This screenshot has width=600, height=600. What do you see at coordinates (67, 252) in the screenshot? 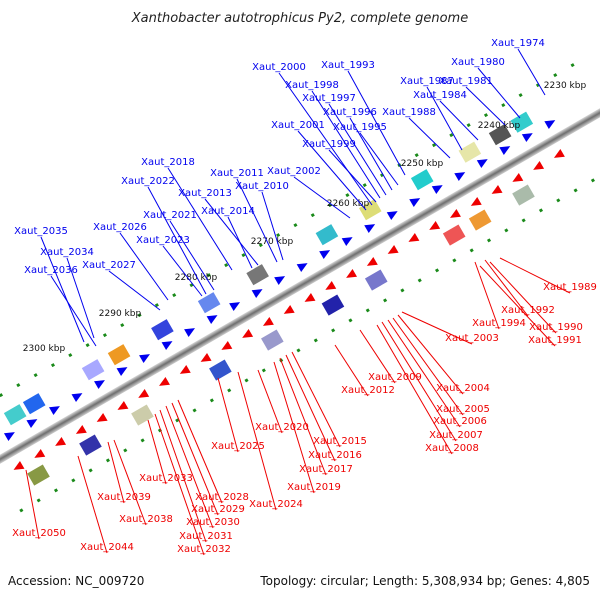
I see `gene-label: Xaut_2034` at bounding box center [67, 252].